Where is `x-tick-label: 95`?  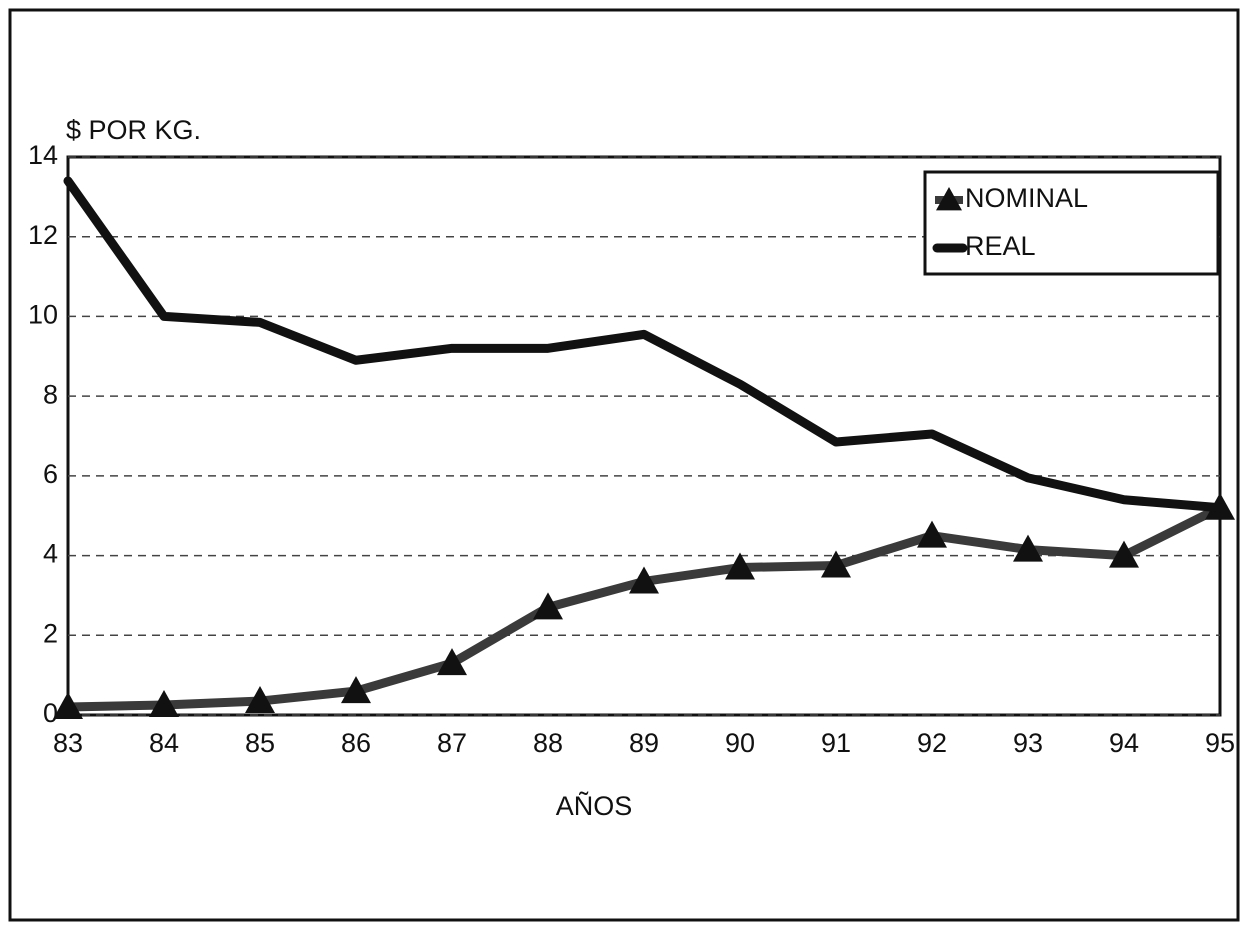
x-tick-label: 95 is located at coordinates (1220, 743).